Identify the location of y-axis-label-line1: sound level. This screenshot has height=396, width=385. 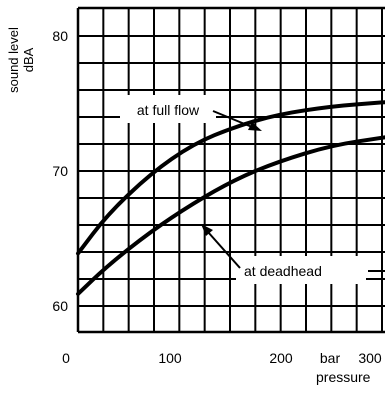
(13, 60).